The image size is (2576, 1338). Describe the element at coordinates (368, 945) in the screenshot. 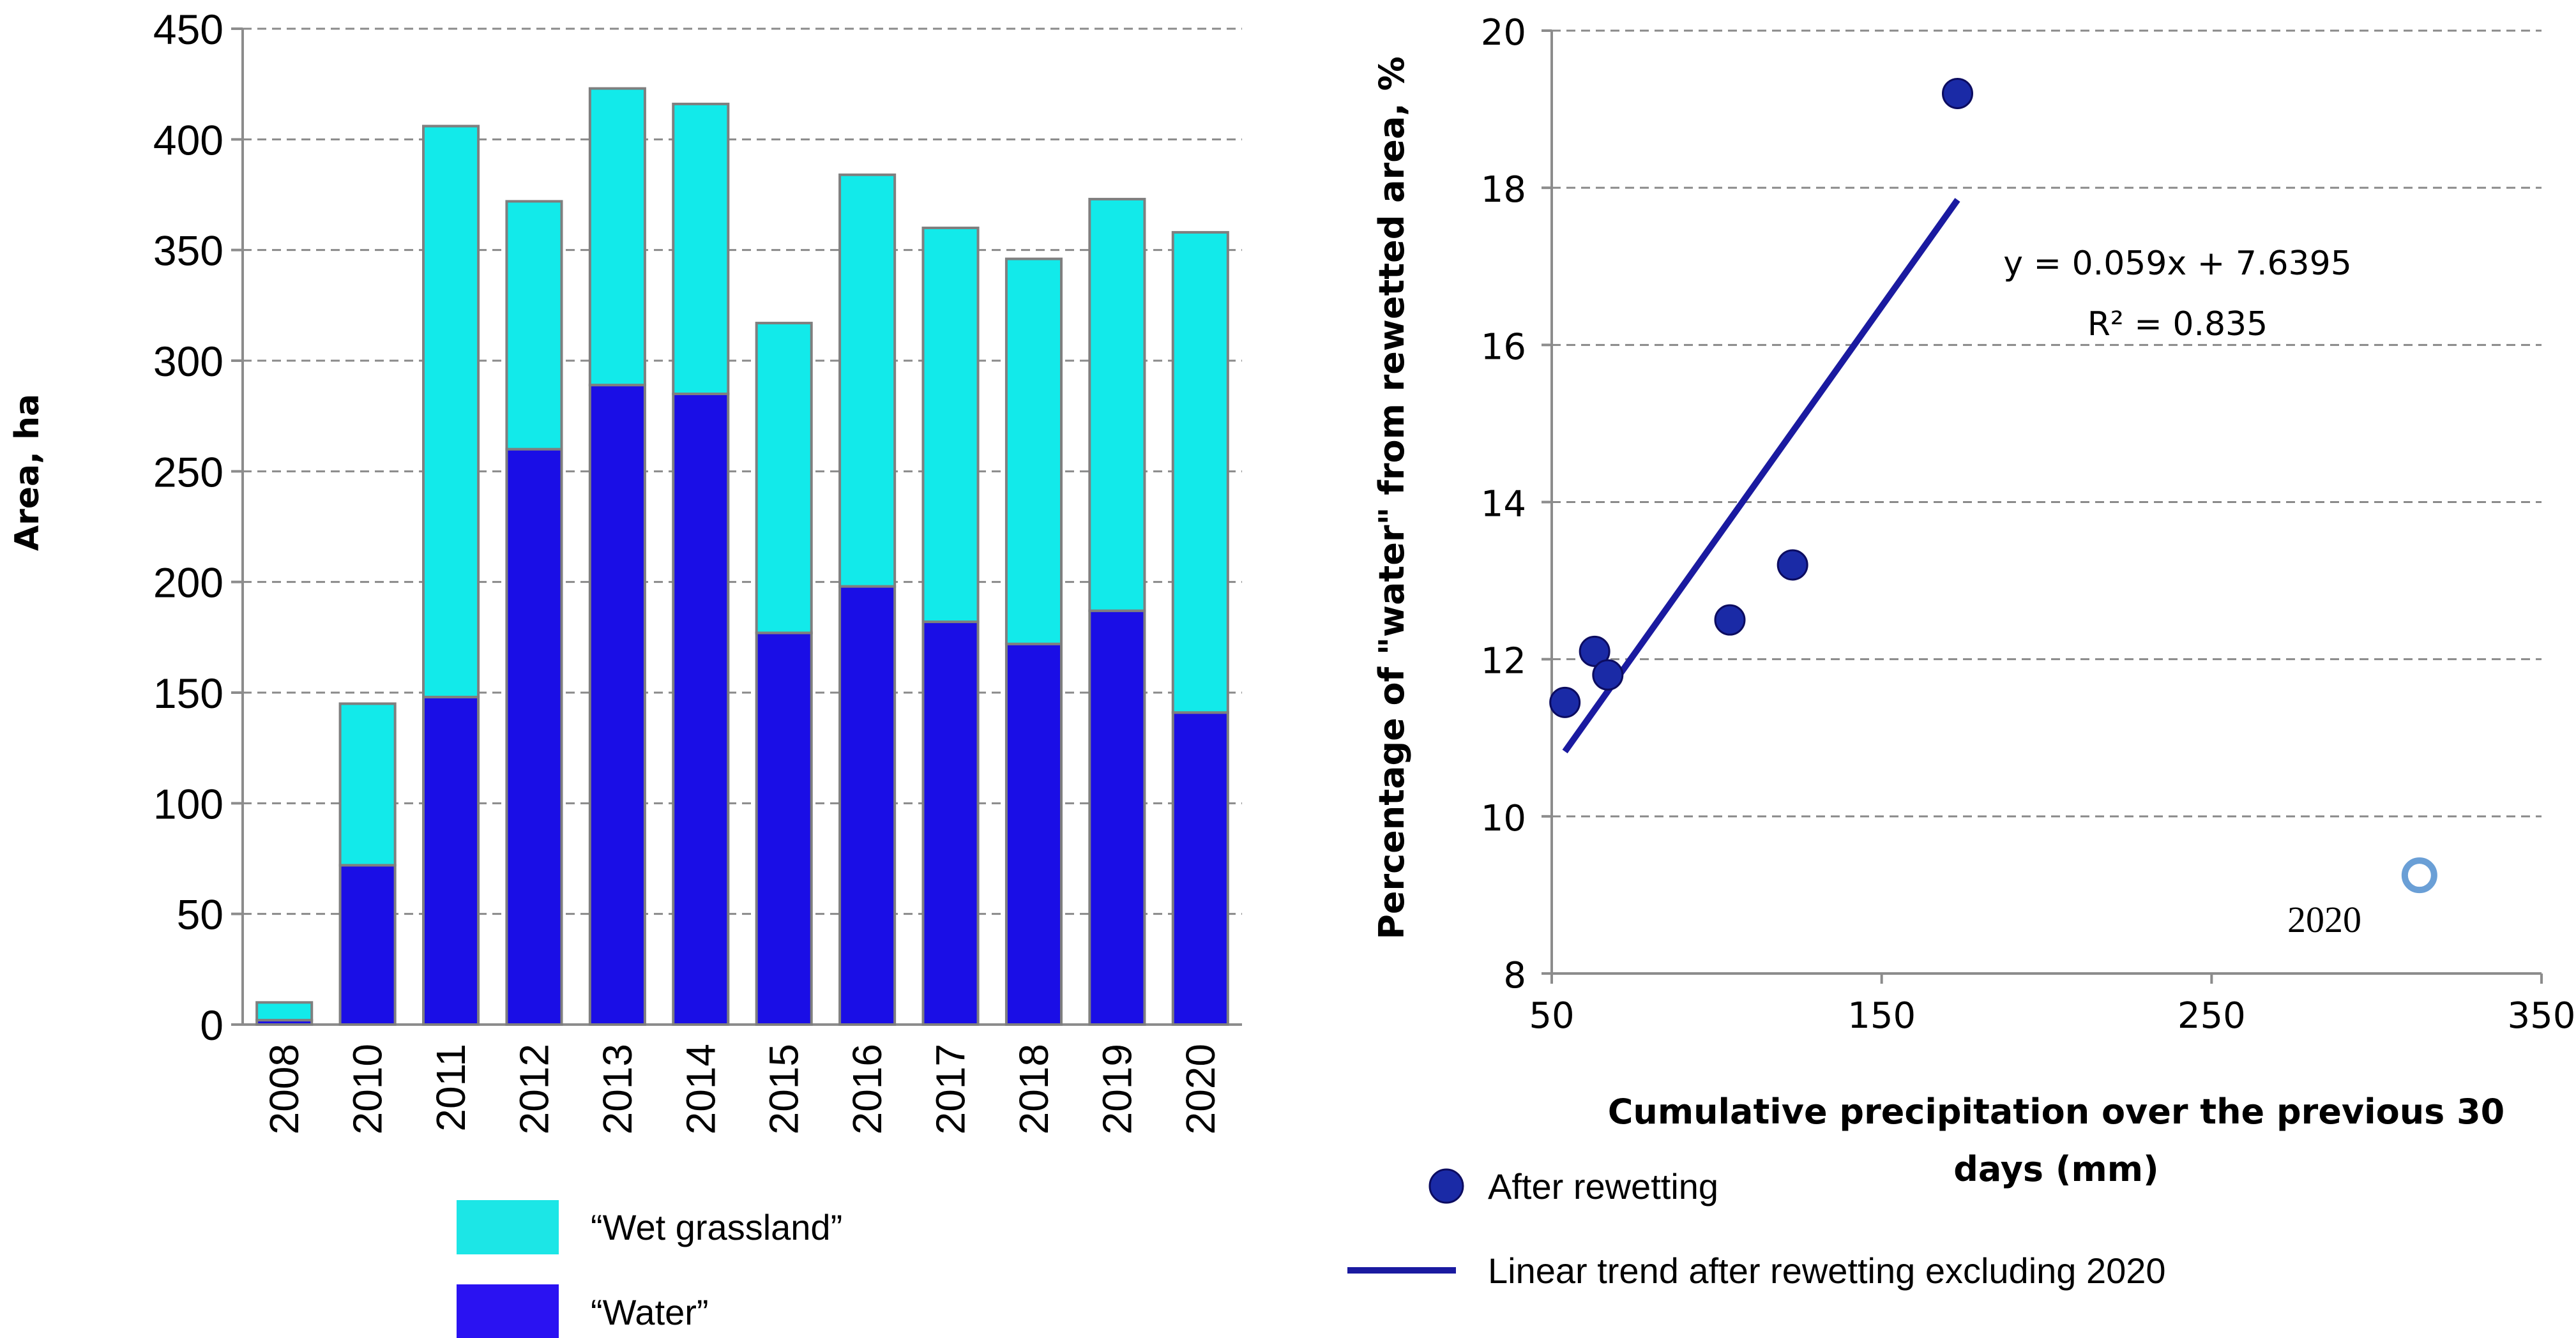

I see `bar-water-2010` at that location.